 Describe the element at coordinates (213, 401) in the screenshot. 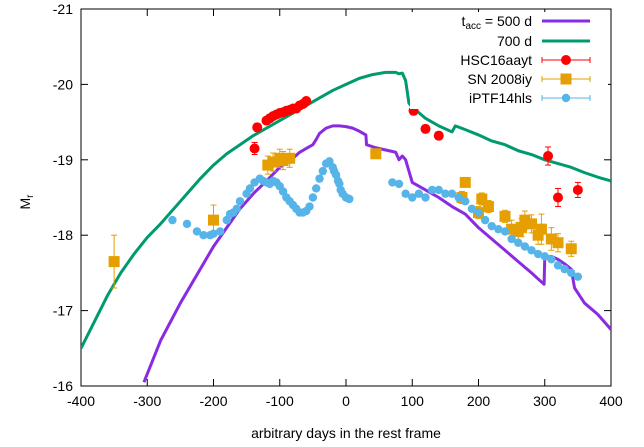

I see `x-tick-label: -200` at that location.